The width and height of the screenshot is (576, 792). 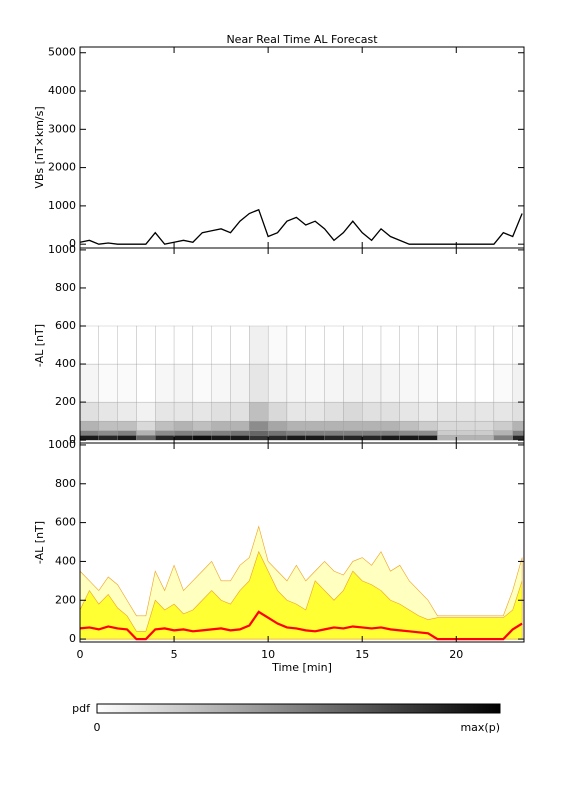 I want to click on colorbar-label: pdf, so click(x=81, y=708).